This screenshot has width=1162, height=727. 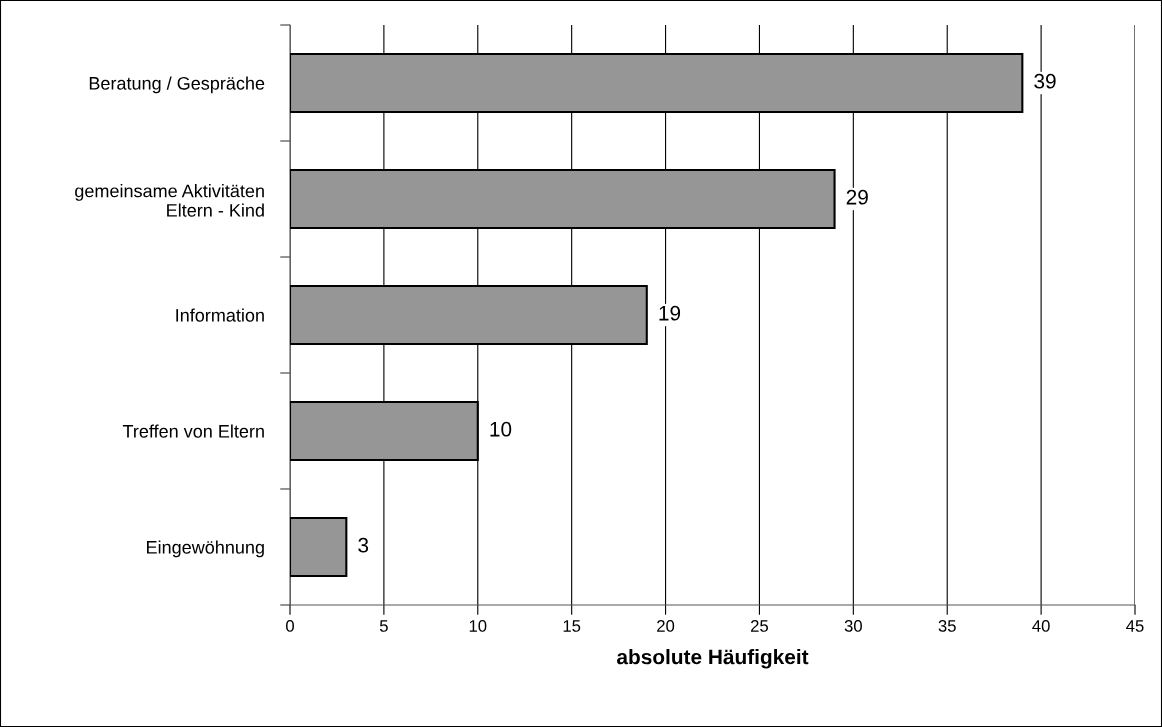 What do you see at coordinates (220, 315) in the screenshot?
I see `y-tick-label: Information` at bounding box center [220, 315].